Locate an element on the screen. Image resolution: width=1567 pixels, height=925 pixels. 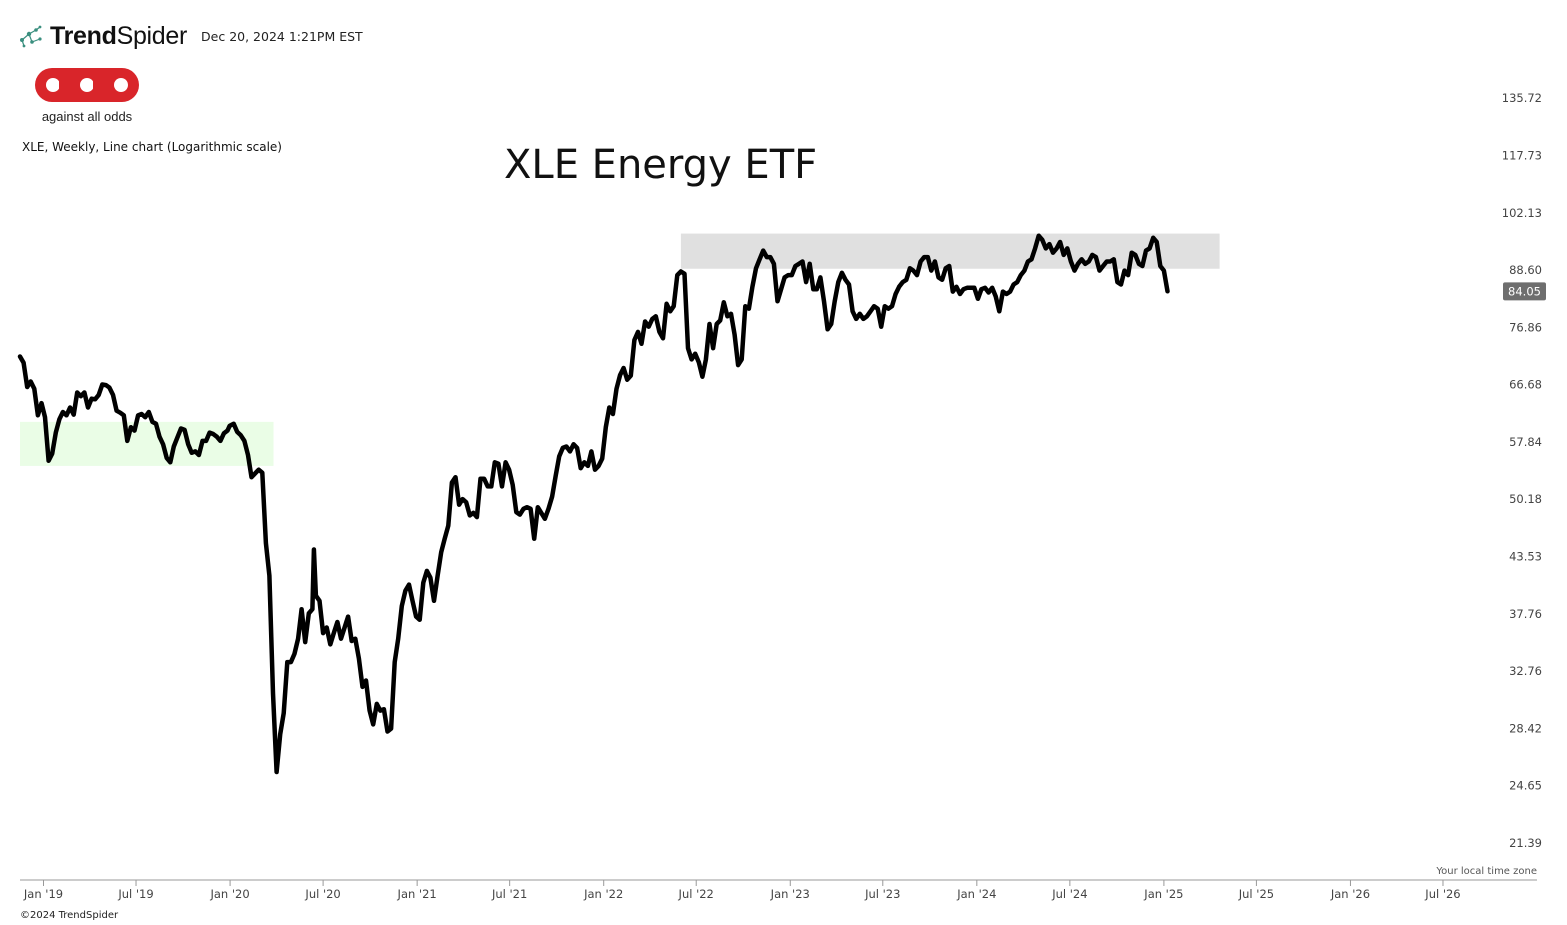
x-tick-label: Jan '25 is located at coordinates (1163, 894).